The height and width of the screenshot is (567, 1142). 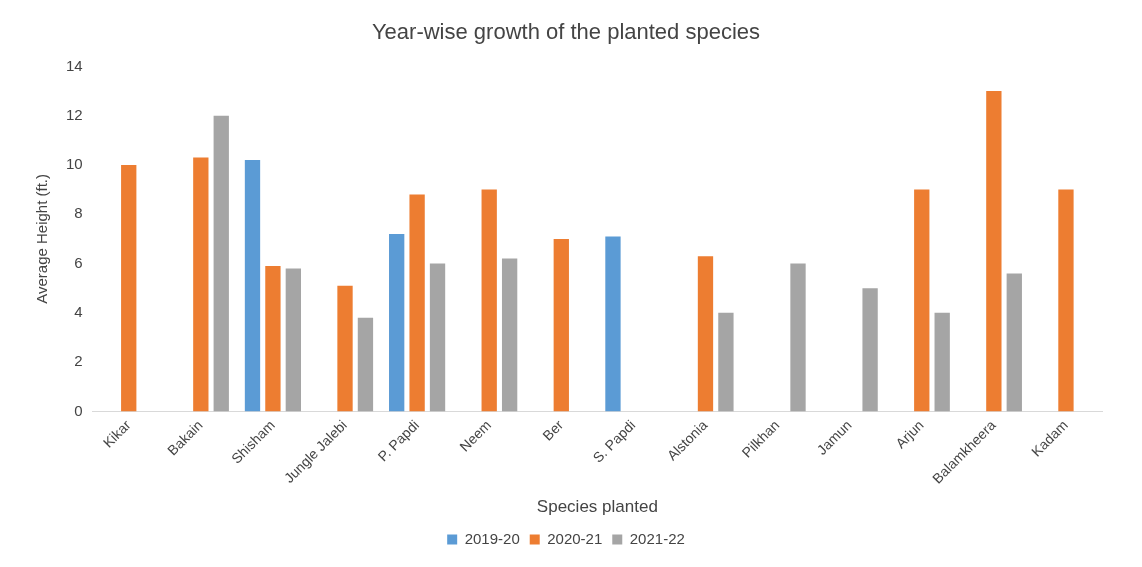 I want to click on y-tick-label: 0, so click(x=78, y=410).